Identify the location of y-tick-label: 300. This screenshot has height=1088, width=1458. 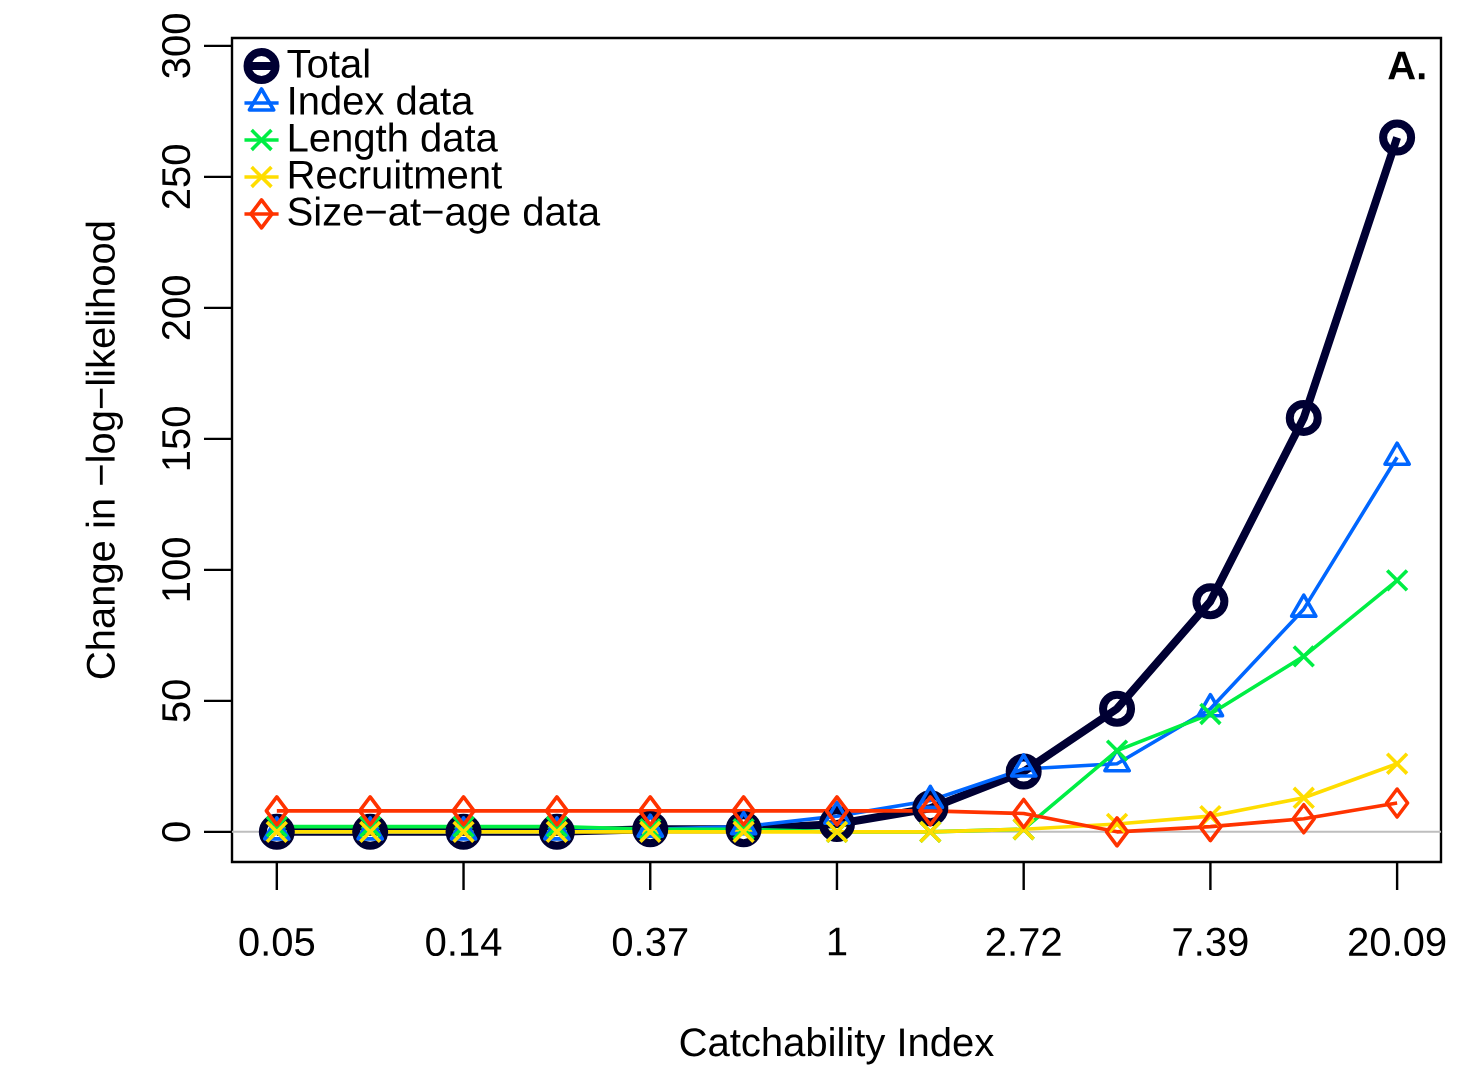
(176, 46).